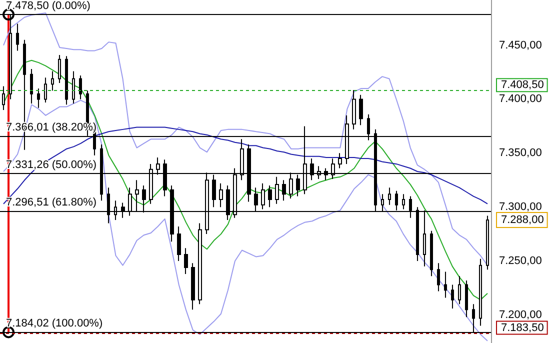 This screenshot has height=343, width=549. I want to click on y-tick-label: 7.250,00, so click(520, 261).